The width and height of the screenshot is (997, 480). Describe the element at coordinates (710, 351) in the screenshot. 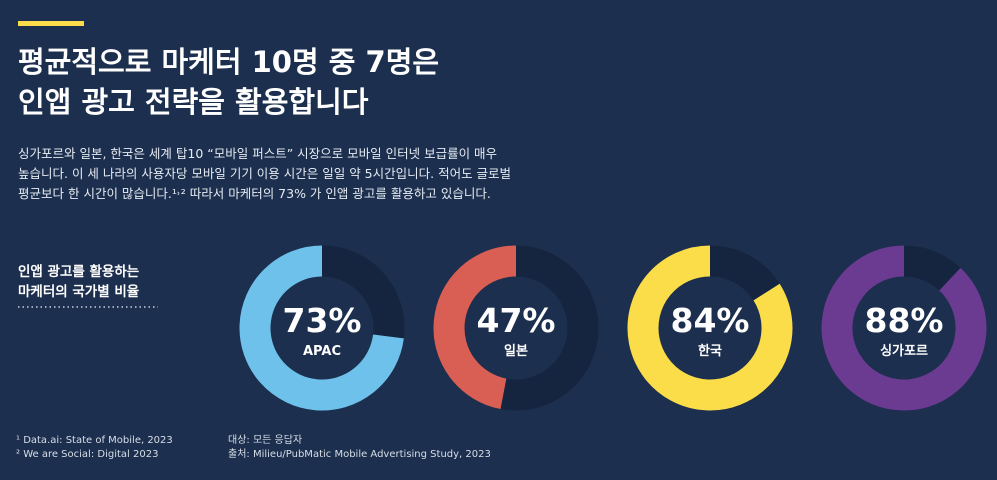

I see `region-label: 한국` at that location.